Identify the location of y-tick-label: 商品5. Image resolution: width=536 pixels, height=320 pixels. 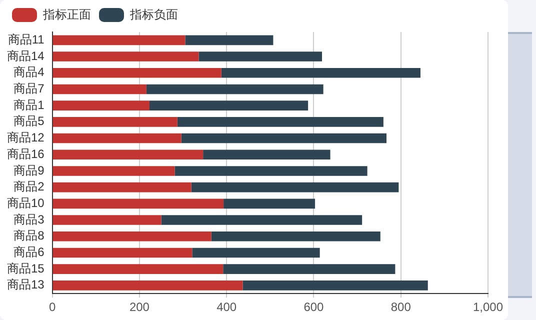
(29, 121).